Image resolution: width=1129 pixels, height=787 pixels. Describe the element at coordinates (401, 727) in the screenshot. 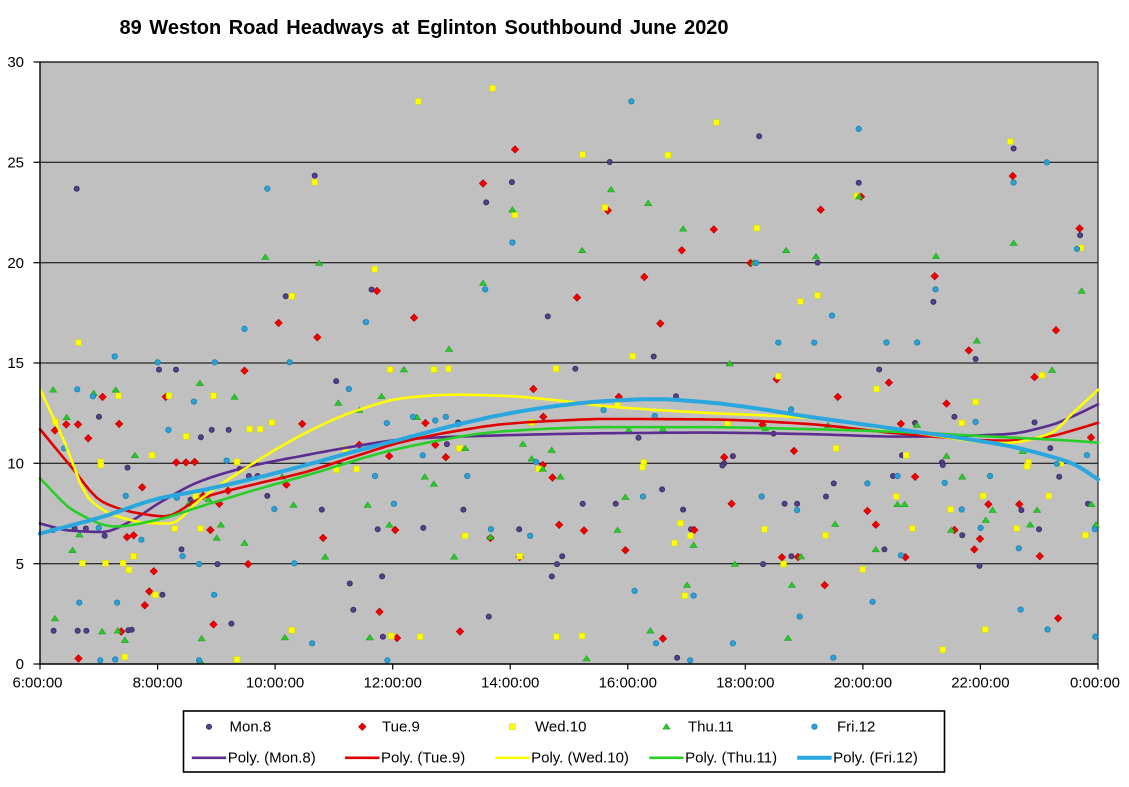

I see `svg-text: Tue.9` at that location.